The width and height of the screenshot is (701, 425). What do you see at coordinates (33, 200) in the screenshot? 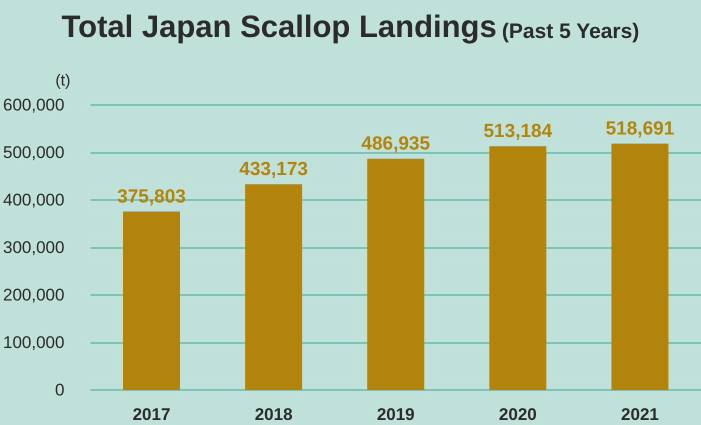
I see `y-tick-label: 400,000` at bounding box center [33, 200].